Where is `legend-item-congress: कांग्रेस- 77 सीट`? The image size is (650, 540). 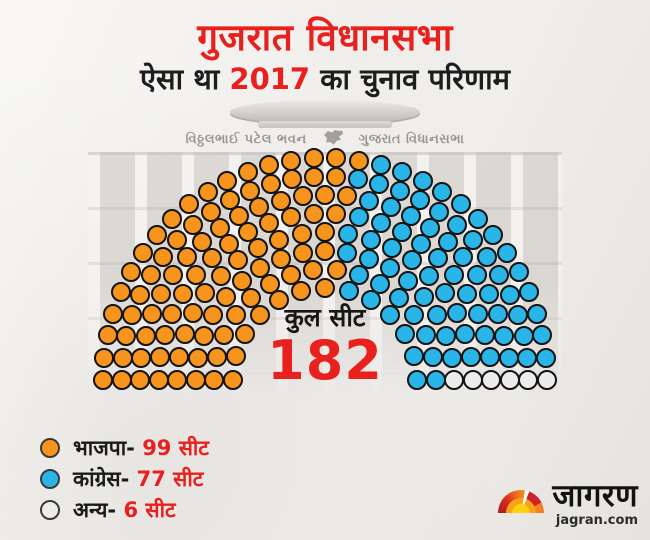 legend-item-congress: कांग्रेस- 77 सीट is located at coordinates (124, 479).